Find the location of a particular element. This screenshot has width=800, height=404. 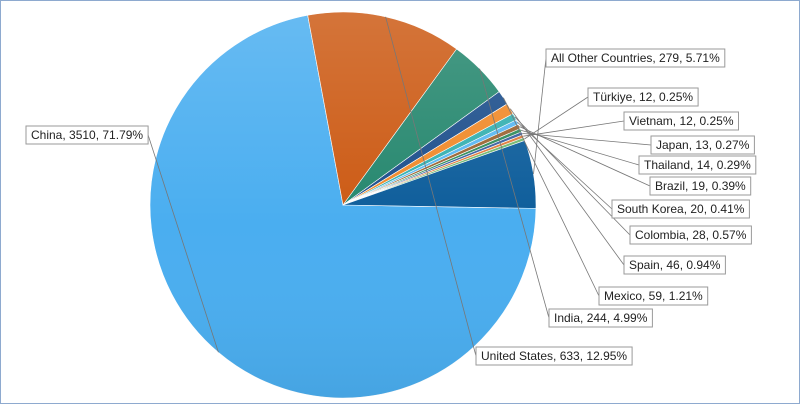

slice-label-text: Spain, 46, 0.94% is located at coordinates (675, 265).